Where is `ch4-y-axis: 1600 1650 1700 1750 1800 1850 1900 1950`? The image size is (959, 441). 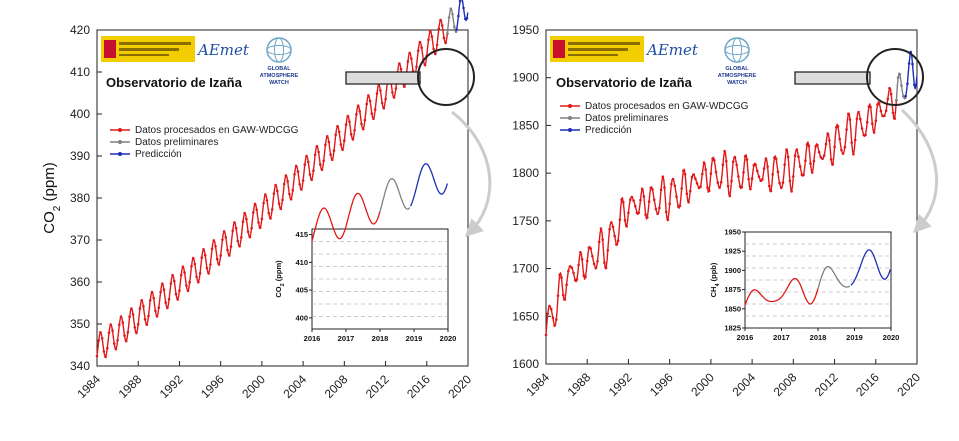 ch4-y-axis: 1600 1650 1700 1750 1800 1850 1900 1950 is located at coordinates (531, 197).